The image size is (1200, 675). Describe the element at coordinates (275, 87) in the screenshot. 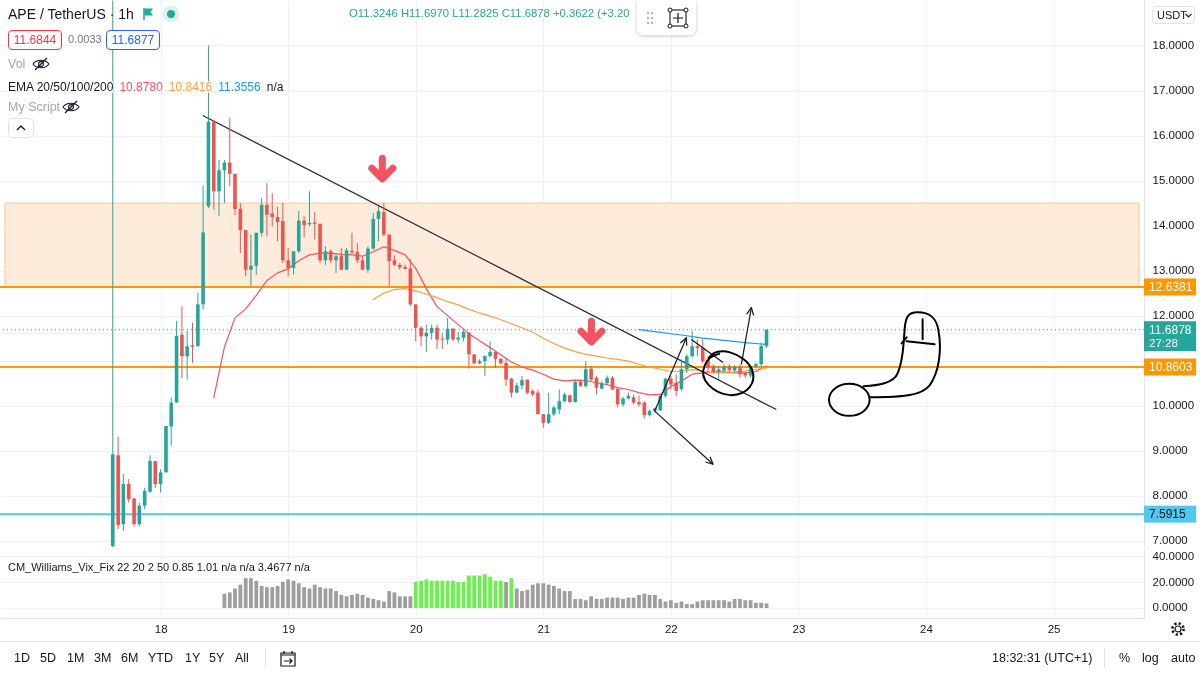

I see `annotation: n/a` at that location.